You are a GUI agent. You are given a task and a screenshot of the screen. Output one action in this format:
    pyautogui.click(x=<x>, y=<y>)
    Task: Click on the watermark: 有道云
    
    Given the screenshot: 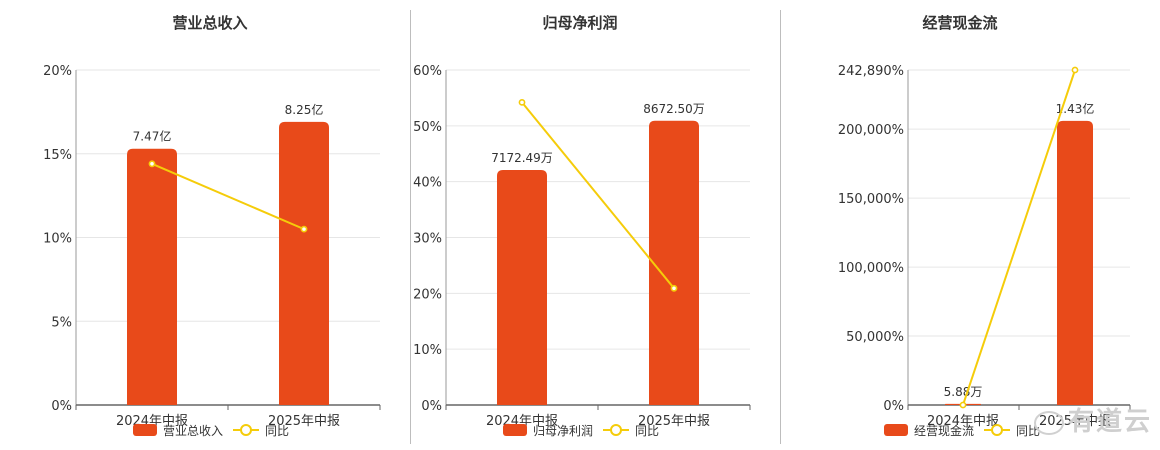 What is the action you would take?
    pyautogui.click(x=1092, y=419)
    